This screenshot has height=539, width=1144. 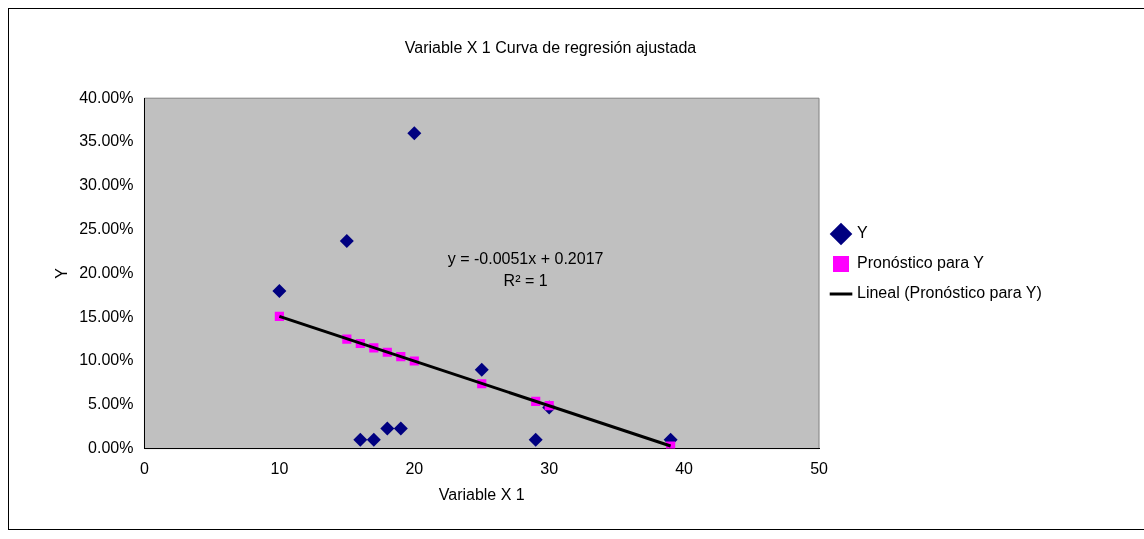 I want to click on y-tick-label: 30.00%, so click(x=106, y=185).